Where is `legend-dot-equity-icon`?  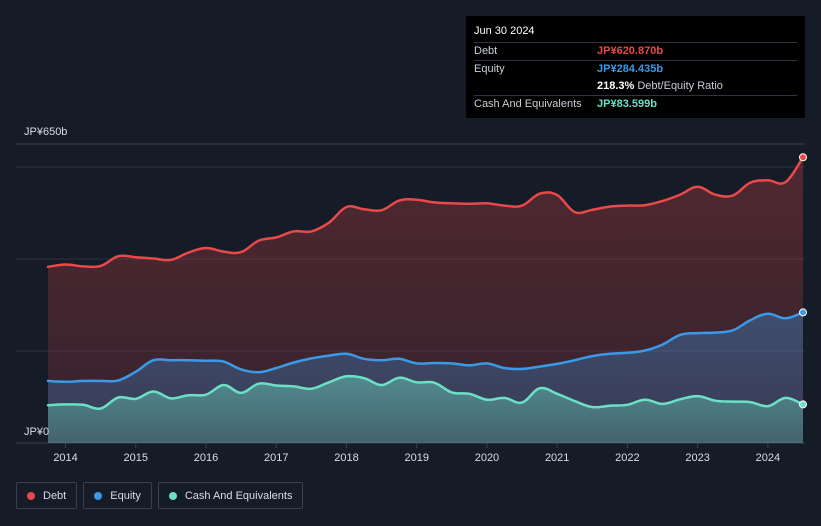 legend-dot-equity-icon is located at coordinates (98, 495).